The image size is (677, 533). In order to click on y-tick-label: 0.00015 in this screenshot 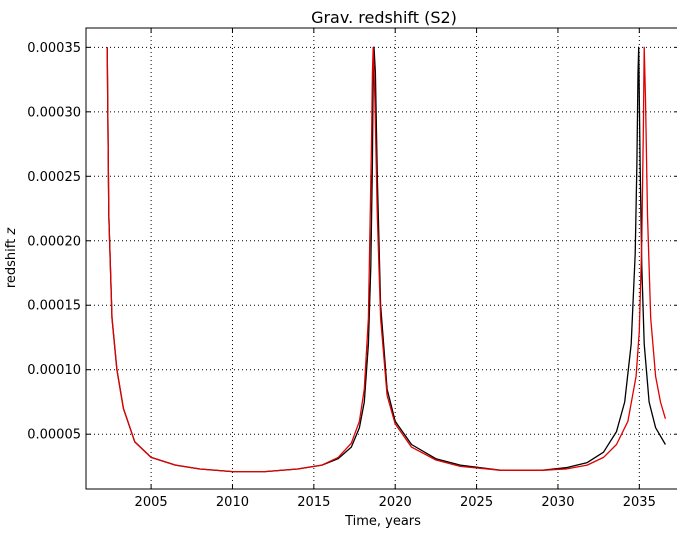, I will do `click(54, 306)`.